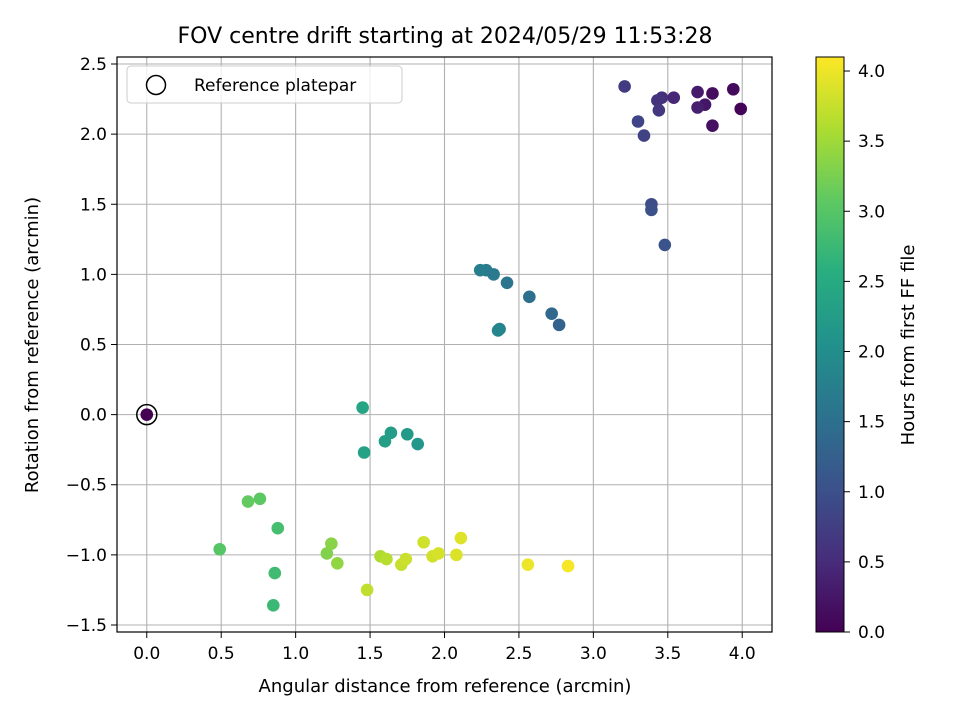  I want to click on x-axis-ticks: 0.0 0.5 1.0 1.5 2.0 2.5 3.0 3.5 4.0, so click(444, 648).